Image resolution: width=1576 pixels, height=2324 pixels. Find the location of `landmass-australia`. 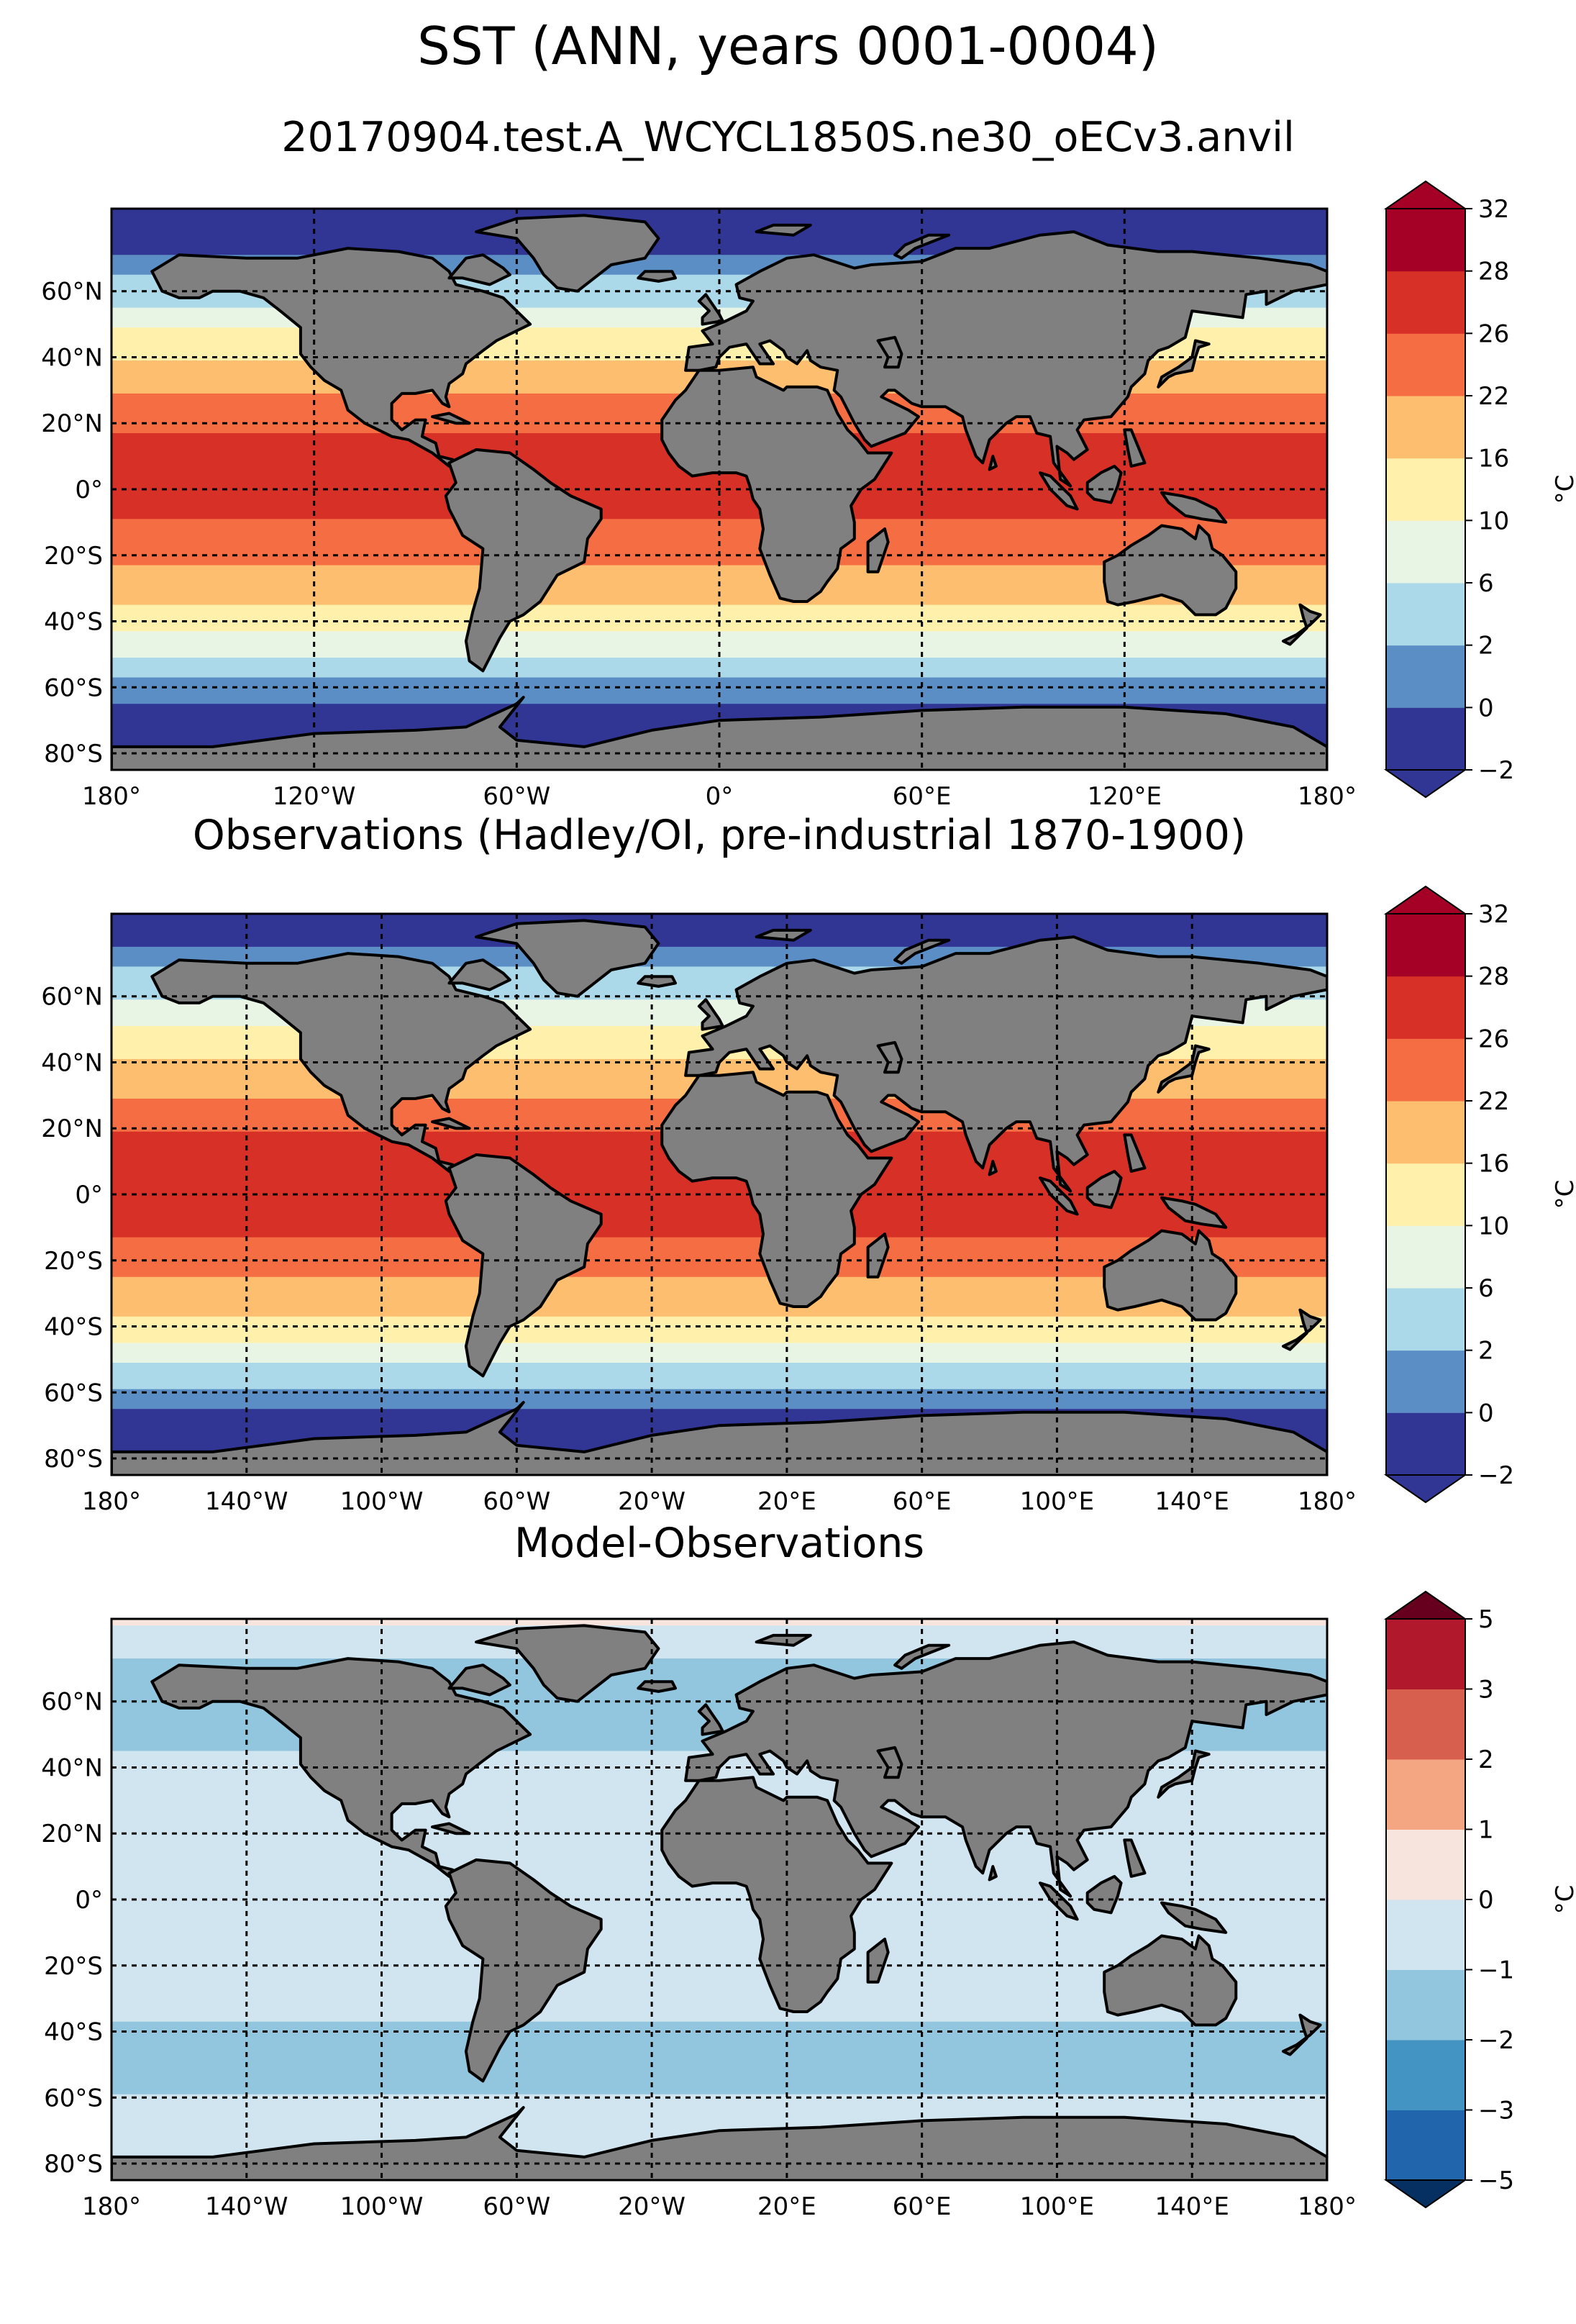

landmass-australia is located at coordinates (1170, 570).